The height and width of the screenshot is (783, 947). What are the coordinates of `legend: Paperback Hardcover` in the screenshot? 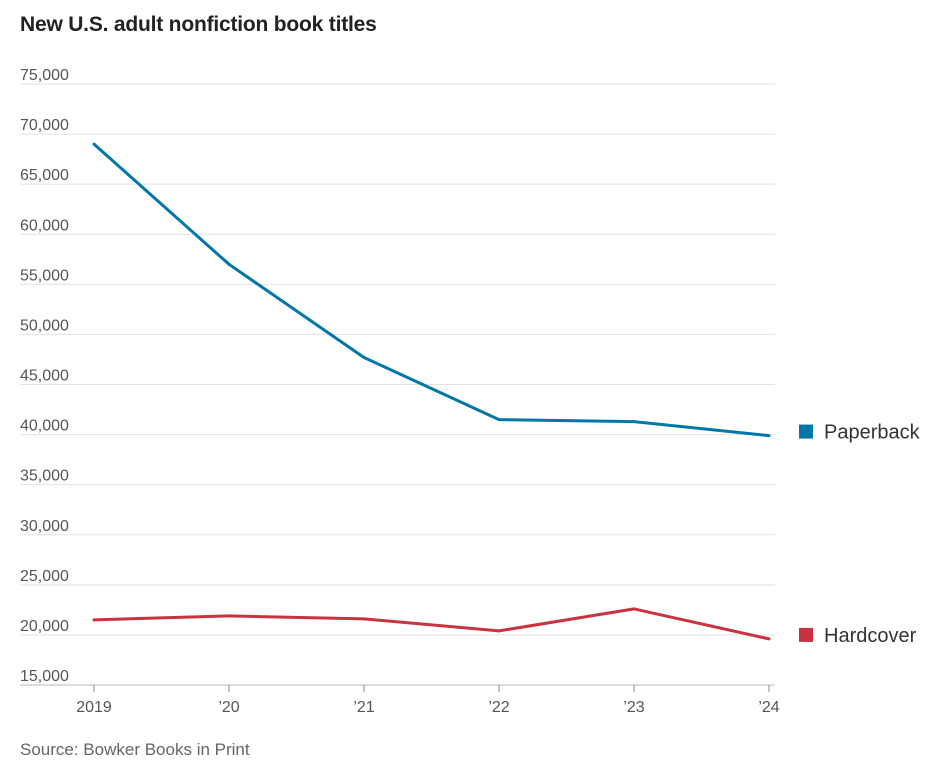 It's located at (860, 534).